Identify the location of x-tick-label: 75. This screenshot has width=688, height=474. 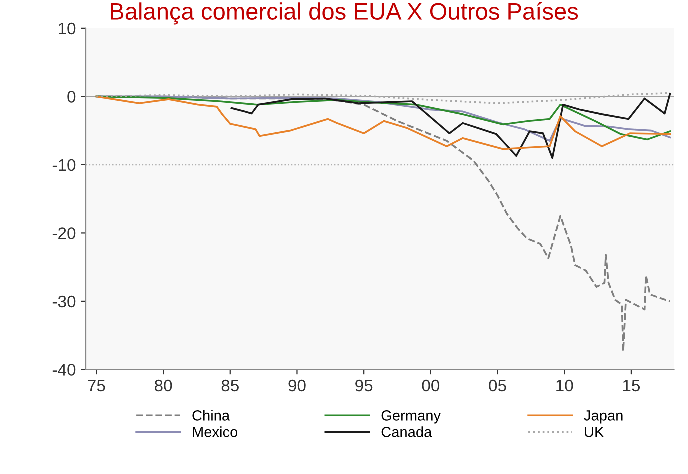
(97, 386).